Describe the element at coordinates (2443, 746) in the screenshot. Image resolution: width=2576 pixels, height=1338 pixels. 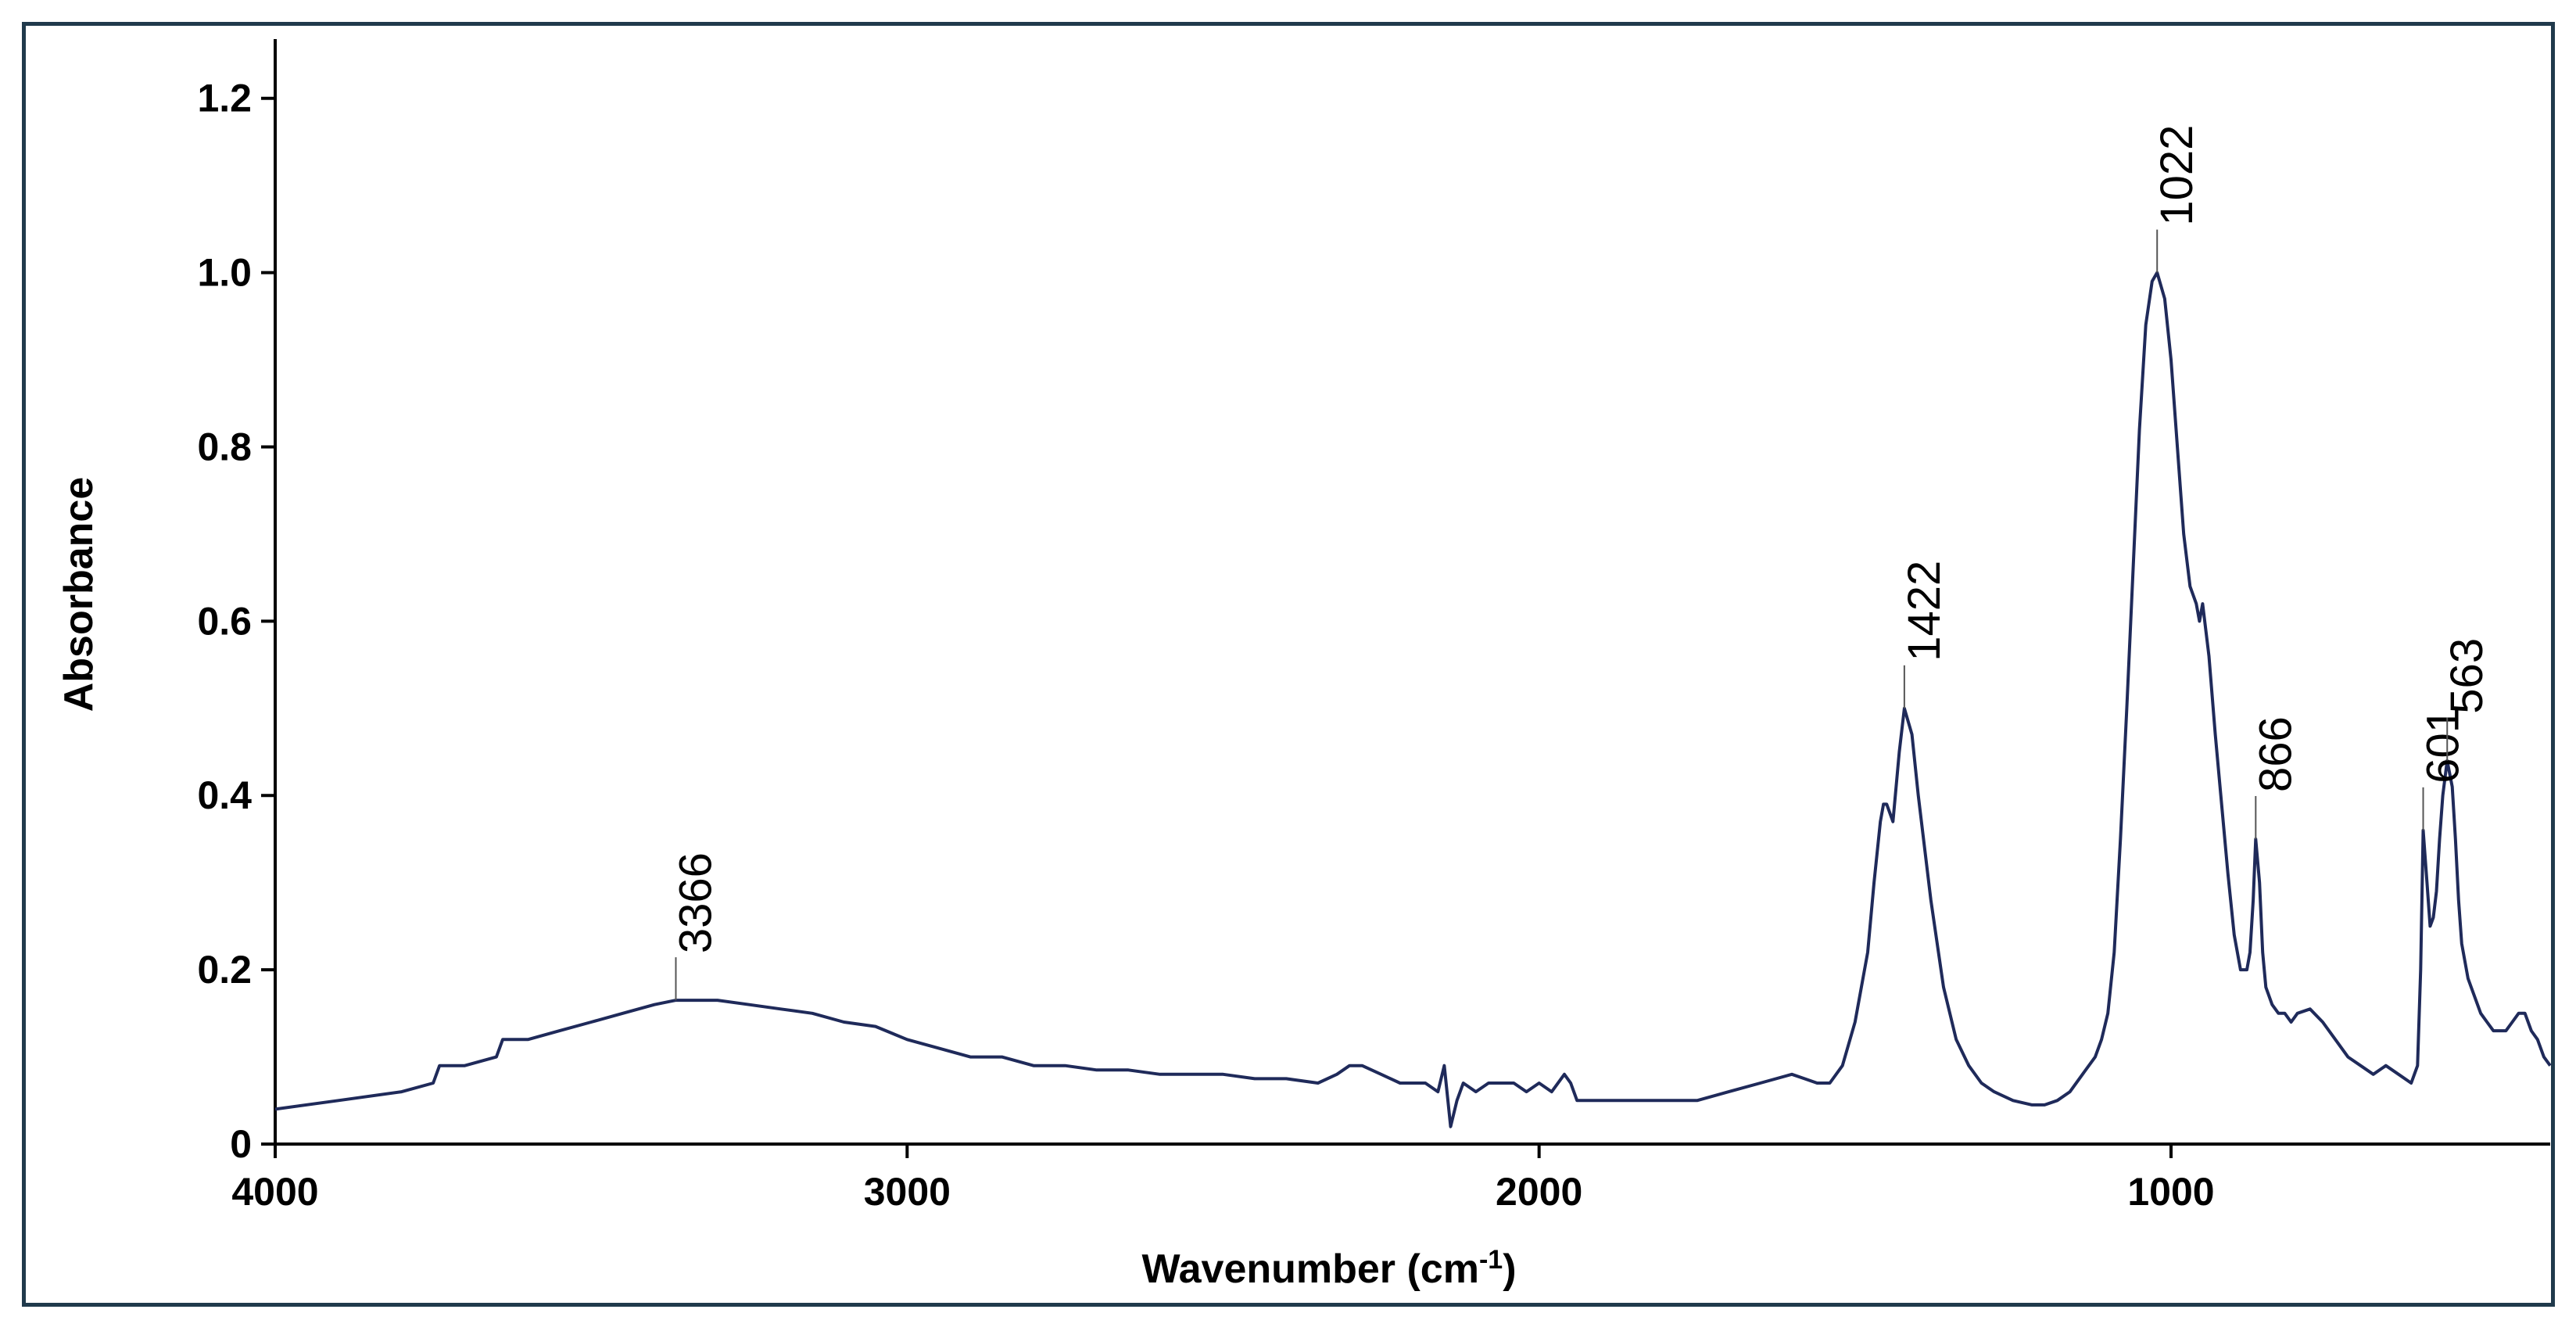
I see `peak-label-601: 601` at that location.